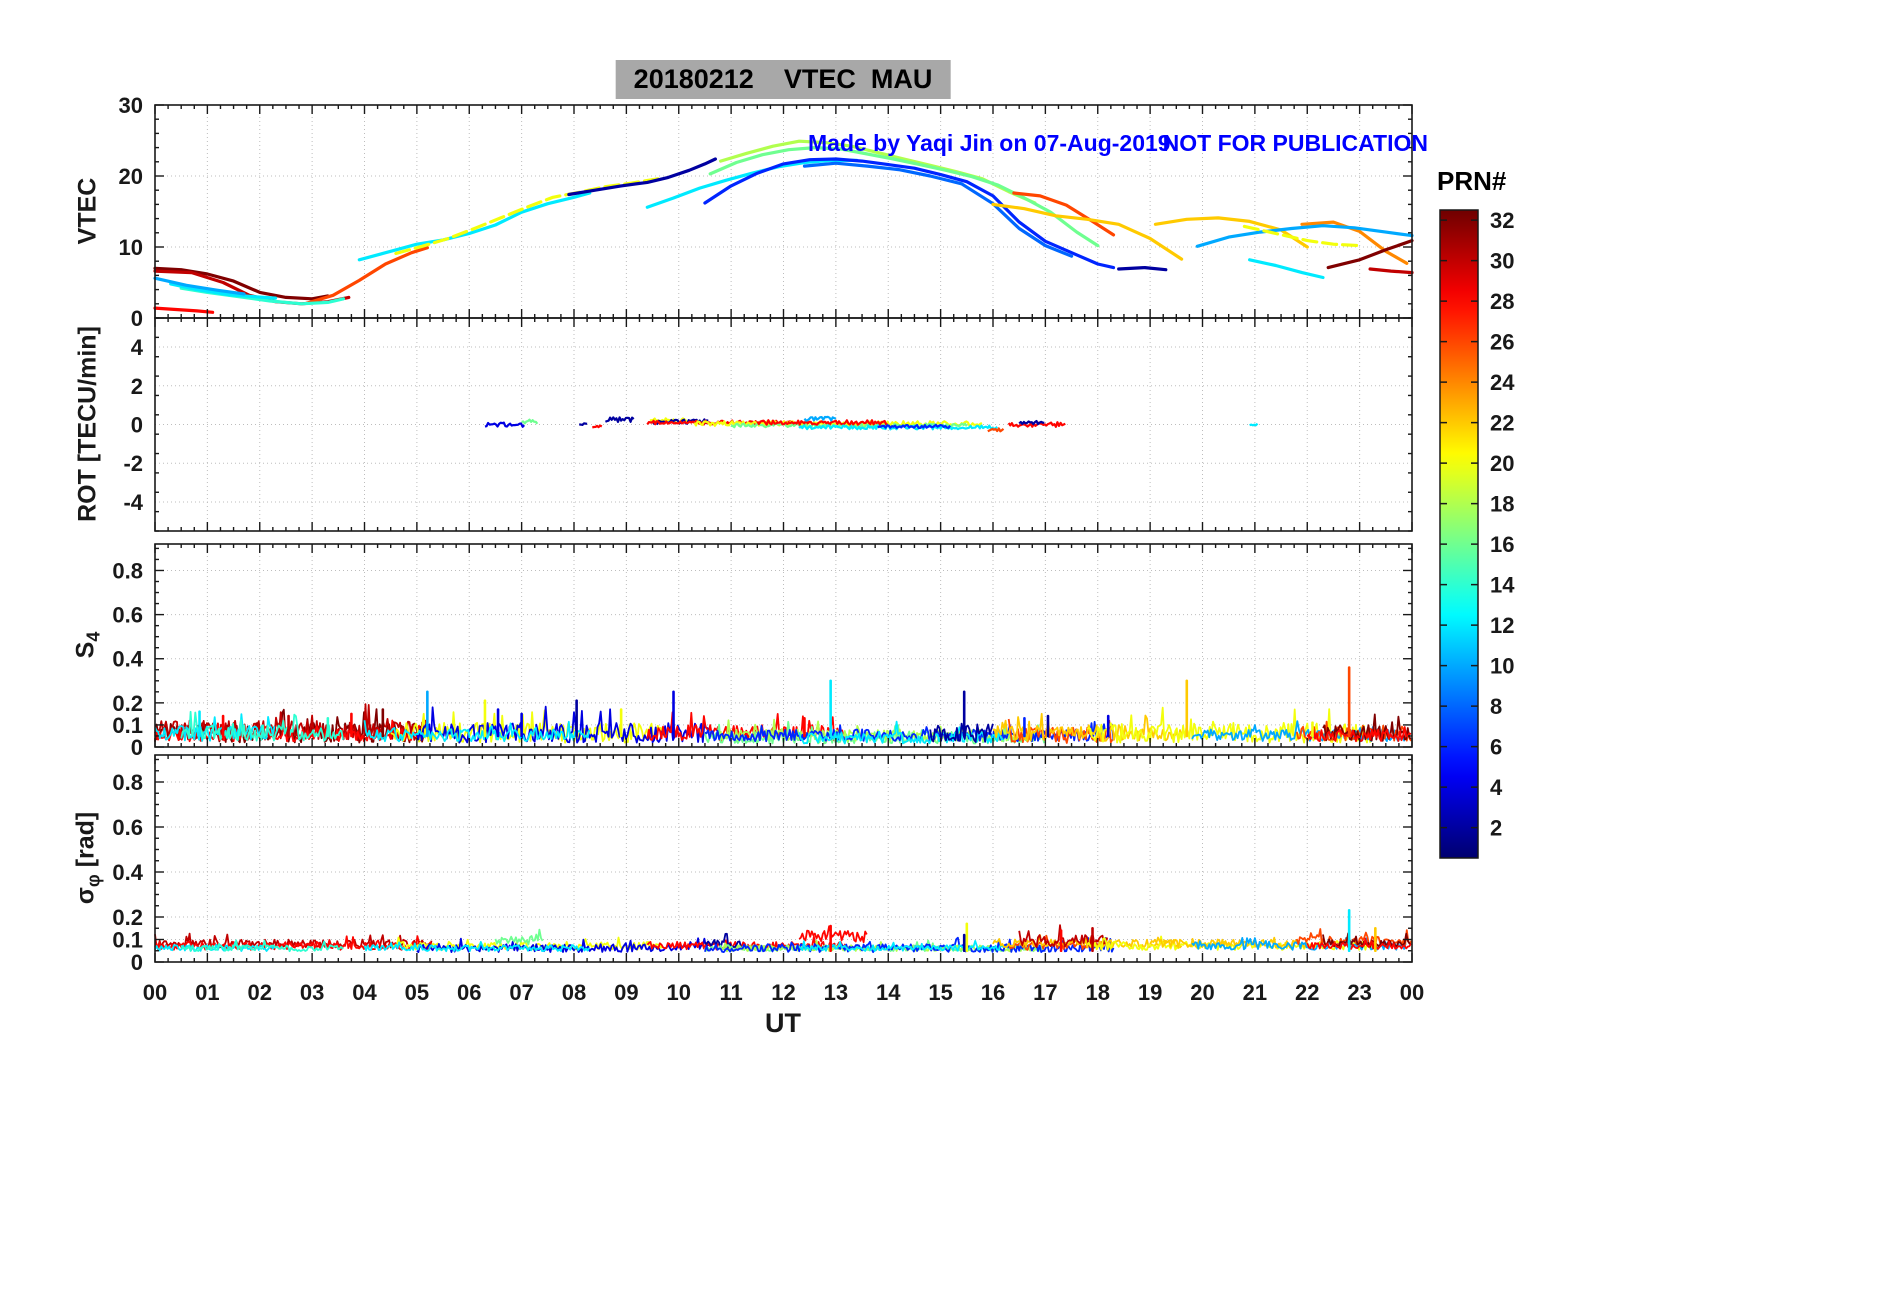 The height and width of the screenshot is (1292, 1902). I want to click on x-tick-label: 15, so click(940, 992).